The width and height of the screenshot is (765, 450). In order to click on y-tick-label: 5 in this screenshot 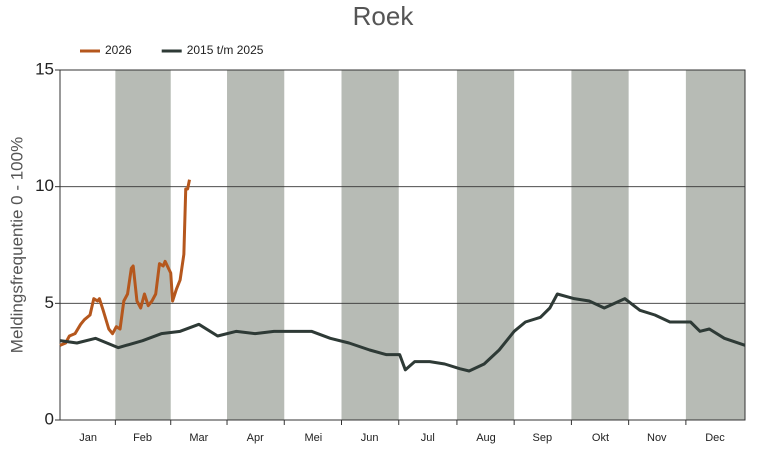, I will do `click(49, 302)`.